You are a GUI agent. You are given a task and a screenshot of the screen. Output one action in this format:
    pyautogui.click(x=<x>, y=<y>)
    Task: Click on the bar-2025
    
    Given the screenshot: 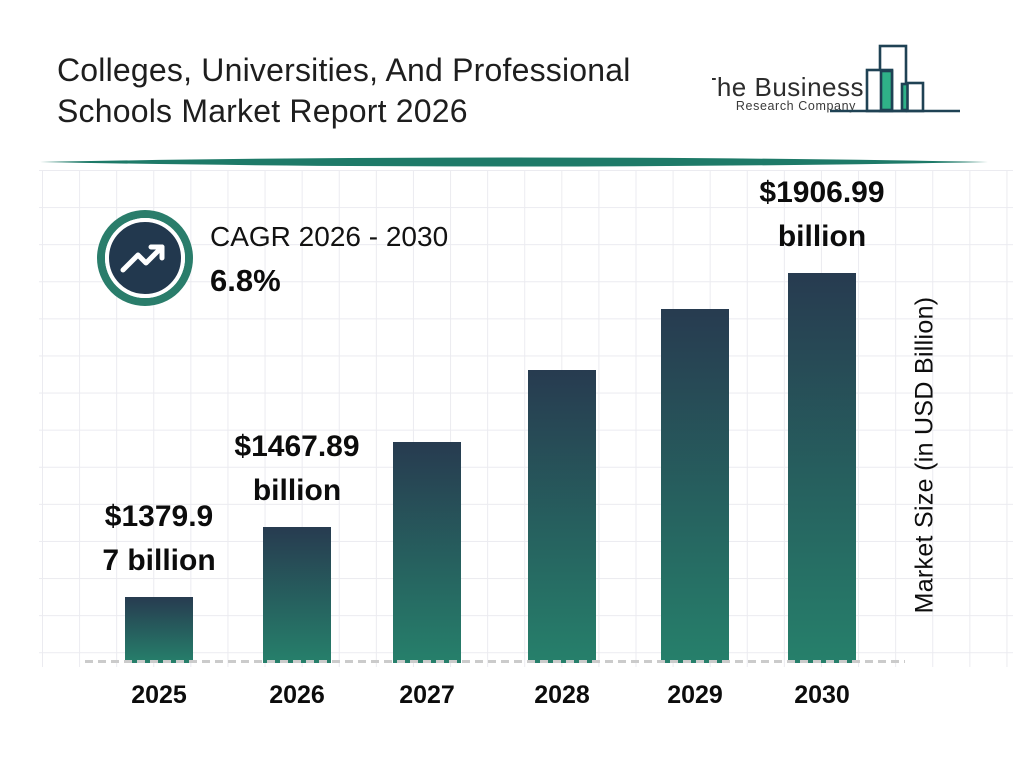 What is the action you would take?
    pyautogui.click(x=159, y=630)
    